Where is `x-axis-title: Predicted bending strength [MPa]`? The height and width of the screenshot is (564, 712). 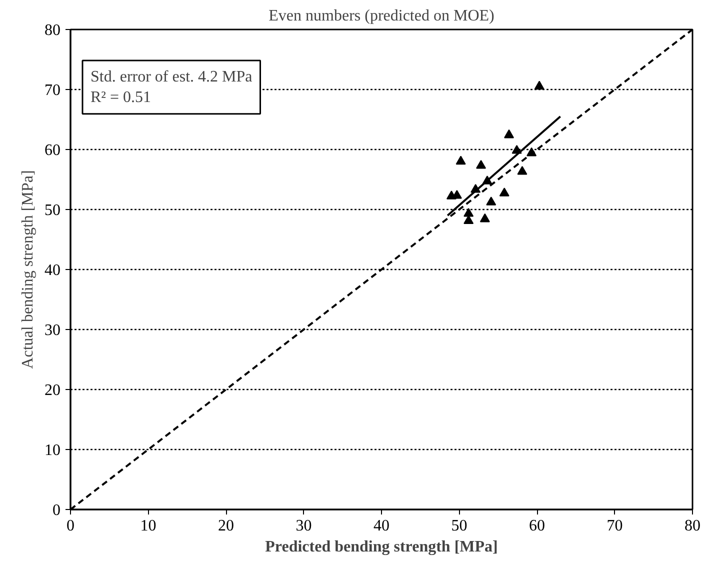
x-axis-title: Predicted bending strength [MPa] is located at coordinates (381, 547).